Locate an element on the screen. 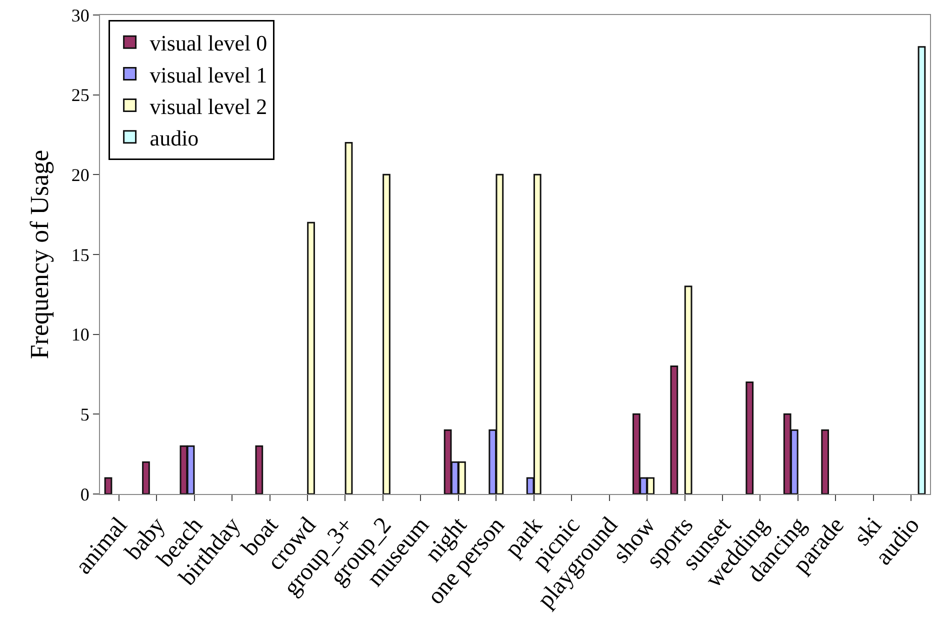 The width and height of the screenshot is (935, 644). y-tick-label: 15 is located at coordinates (80, 254).